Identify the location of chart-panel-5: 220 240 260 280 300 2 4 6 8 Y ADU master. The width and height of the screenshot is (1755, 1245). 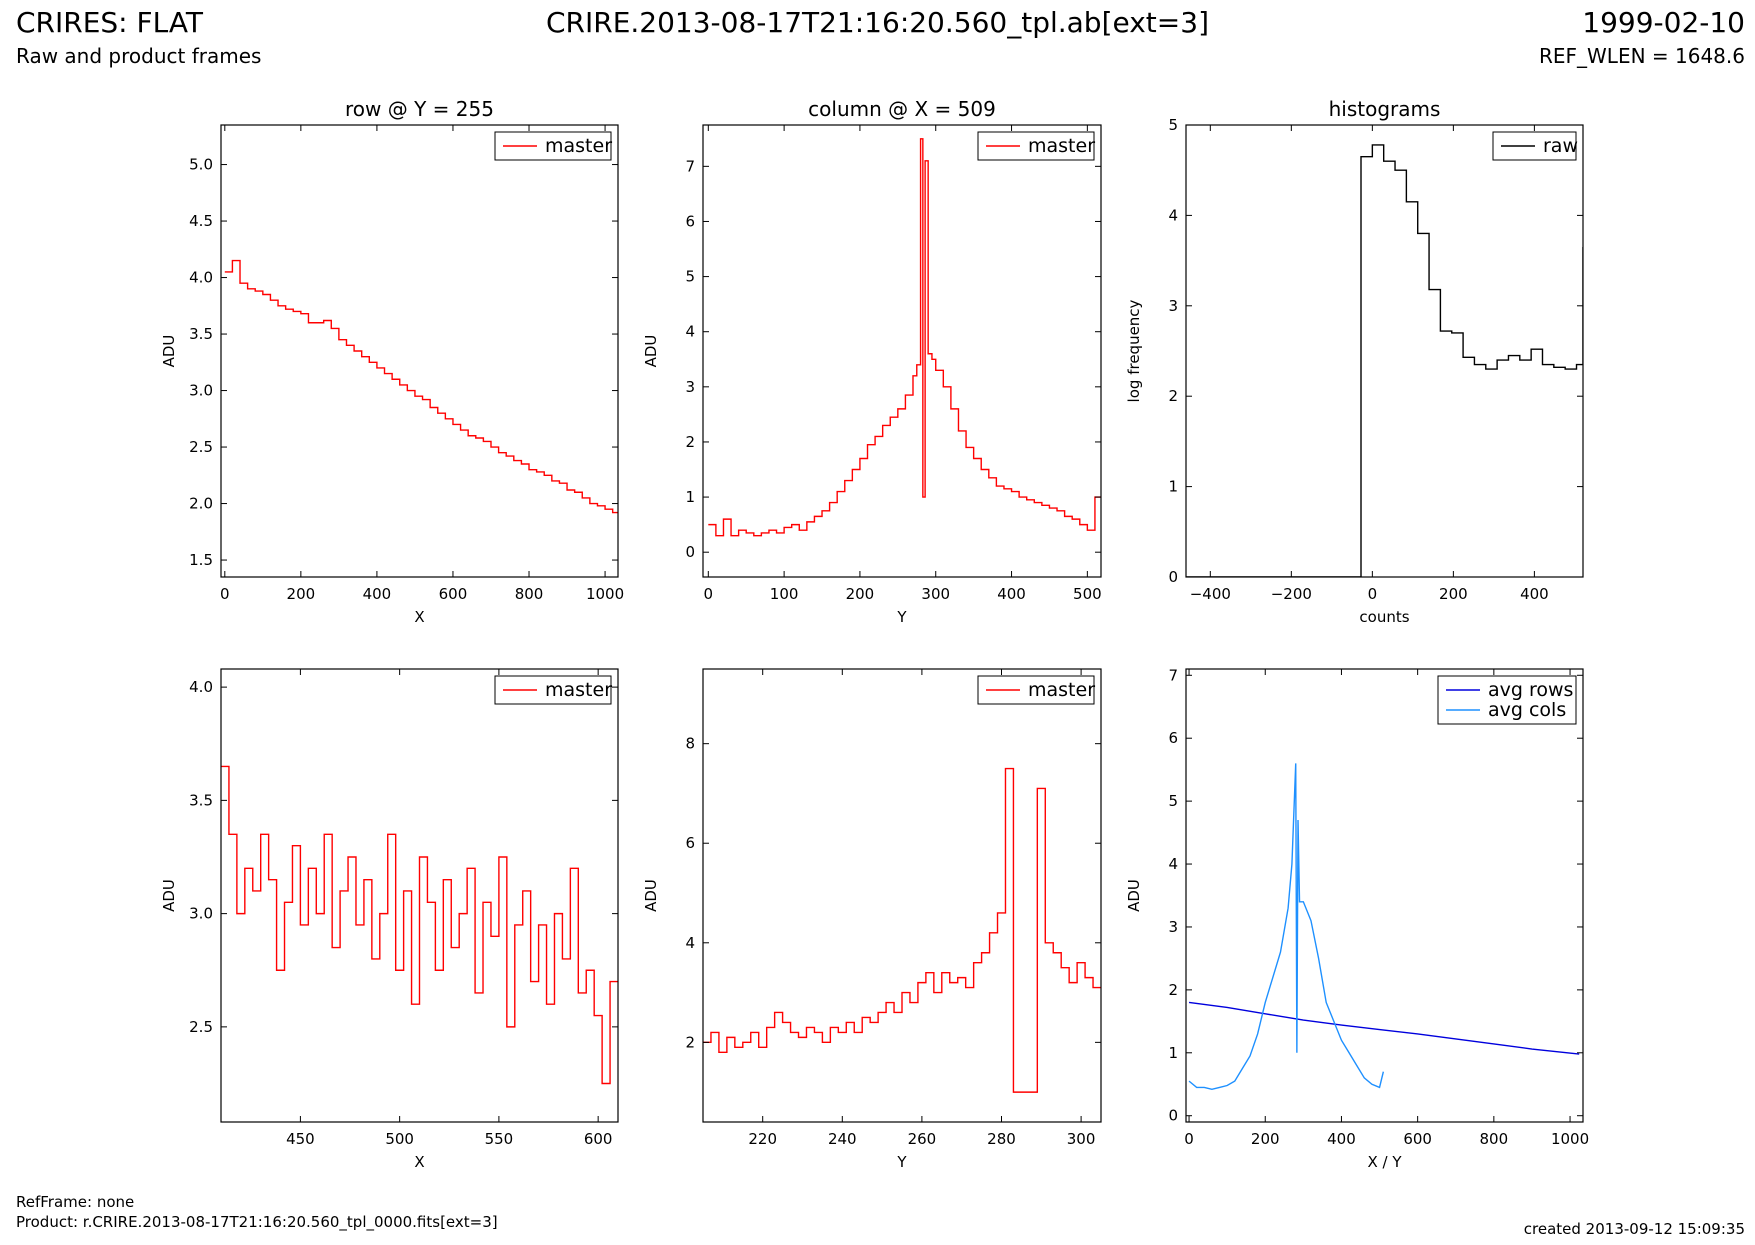
(872, 919).